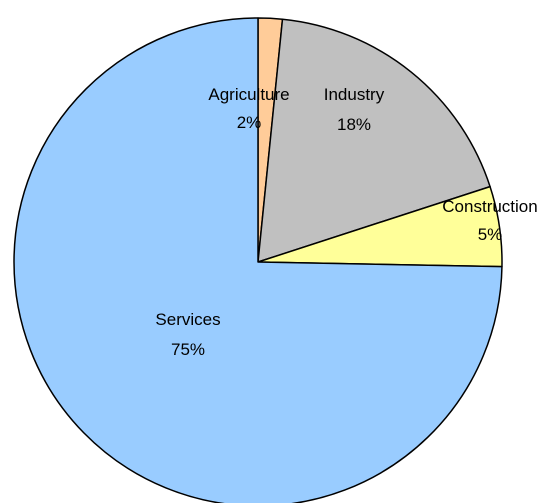 This screenshot has width=551, height=503. I want to click on slice-label-services: Services, so click(187, 319).